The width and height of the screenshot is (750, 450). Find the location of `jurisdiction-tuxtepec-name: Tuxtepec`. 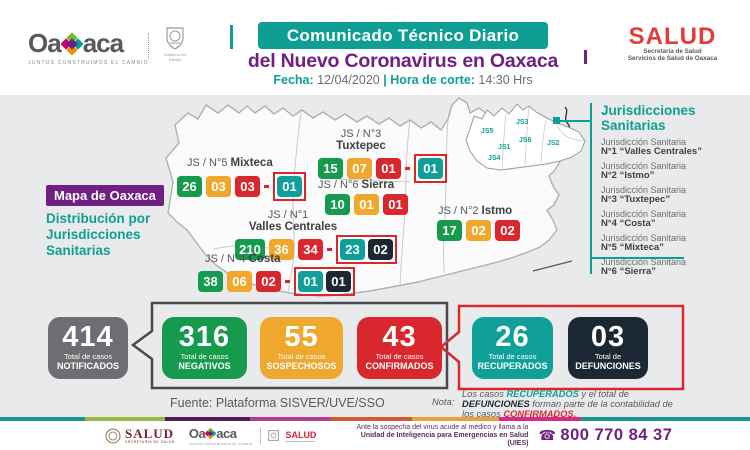

jurisdiction-tuxtepec-name: Tuxtepec is located at coordinates (361, 146).